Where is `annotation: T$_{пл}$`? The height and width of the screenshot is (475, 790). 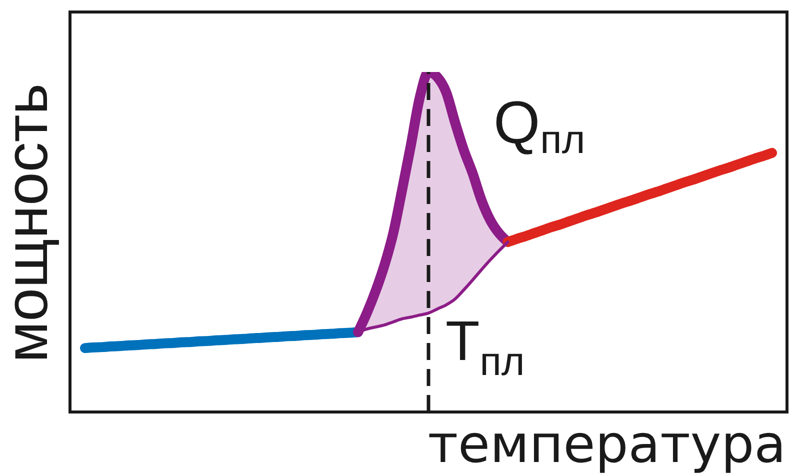
annotation: T$_{пл}$ is located at coordinates (485, 346).